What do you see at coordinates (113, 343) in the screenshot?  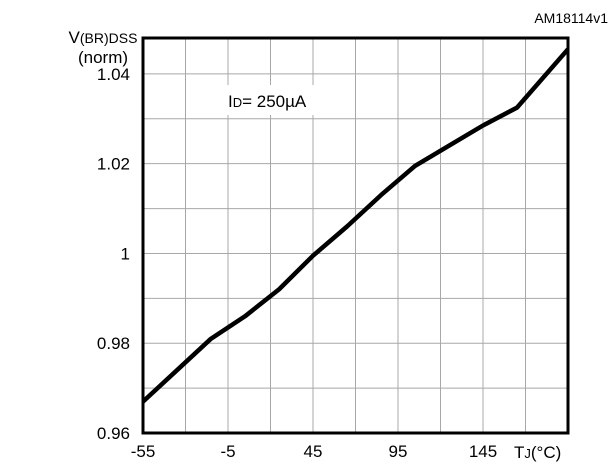 I see `y-tick-label: 0.98` at bounding box center [113, 343].